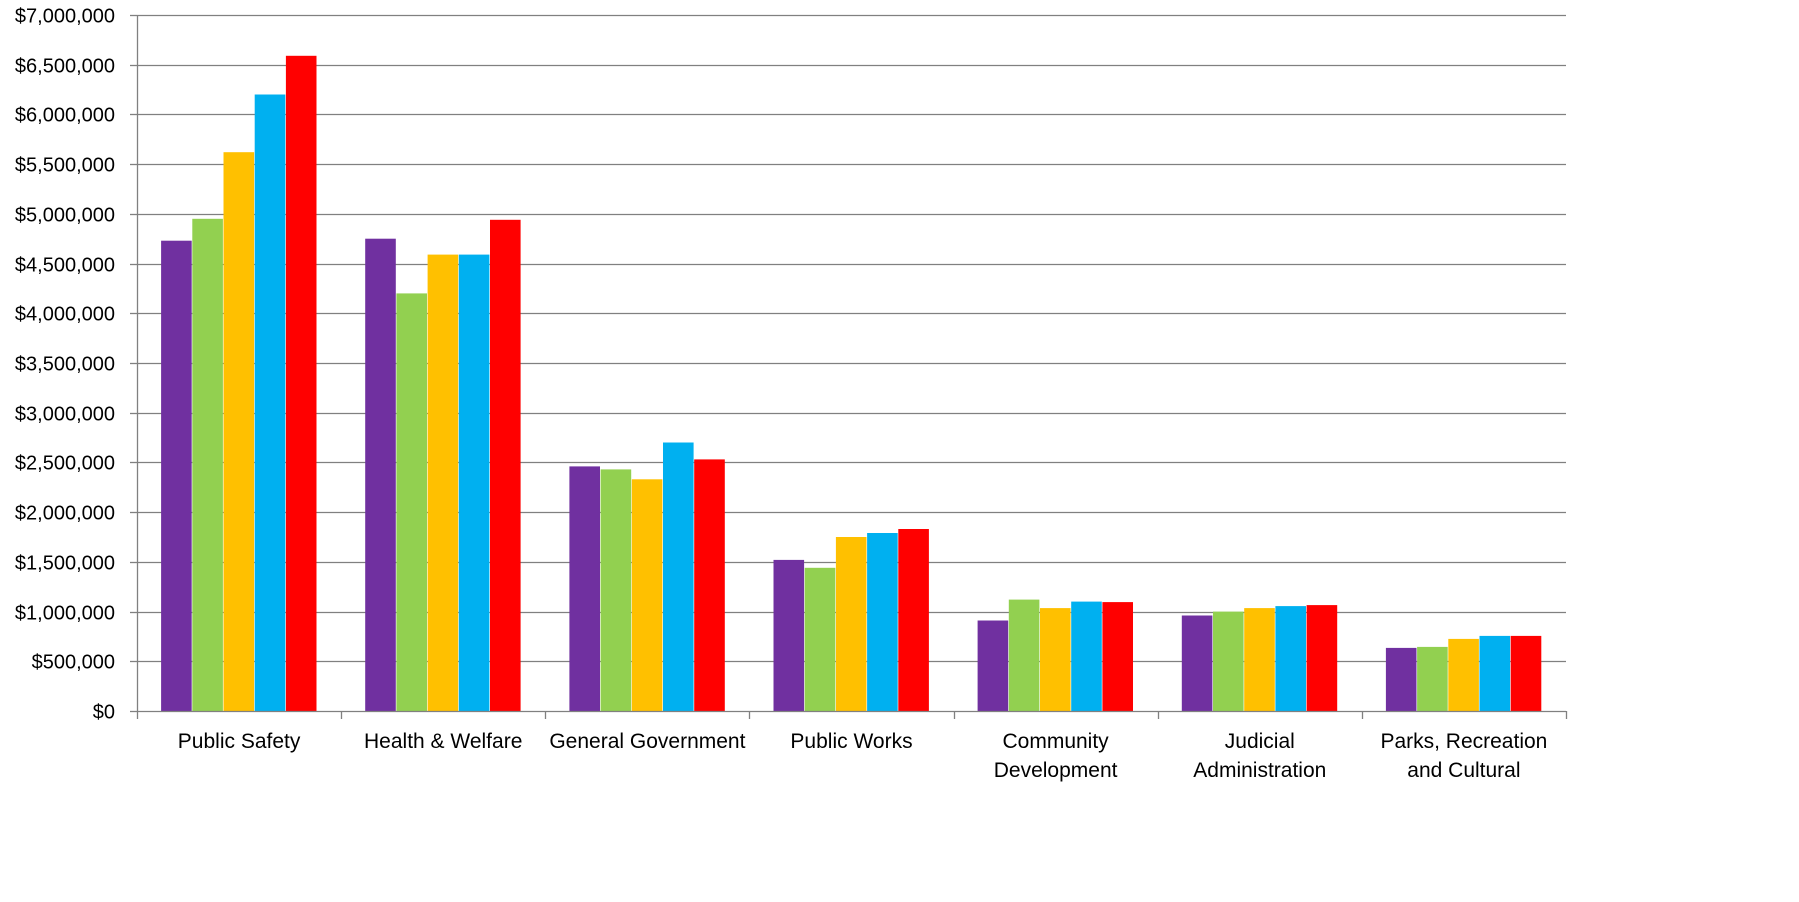  I want to click on y-tick-label: $500,000, so click(73, 663).